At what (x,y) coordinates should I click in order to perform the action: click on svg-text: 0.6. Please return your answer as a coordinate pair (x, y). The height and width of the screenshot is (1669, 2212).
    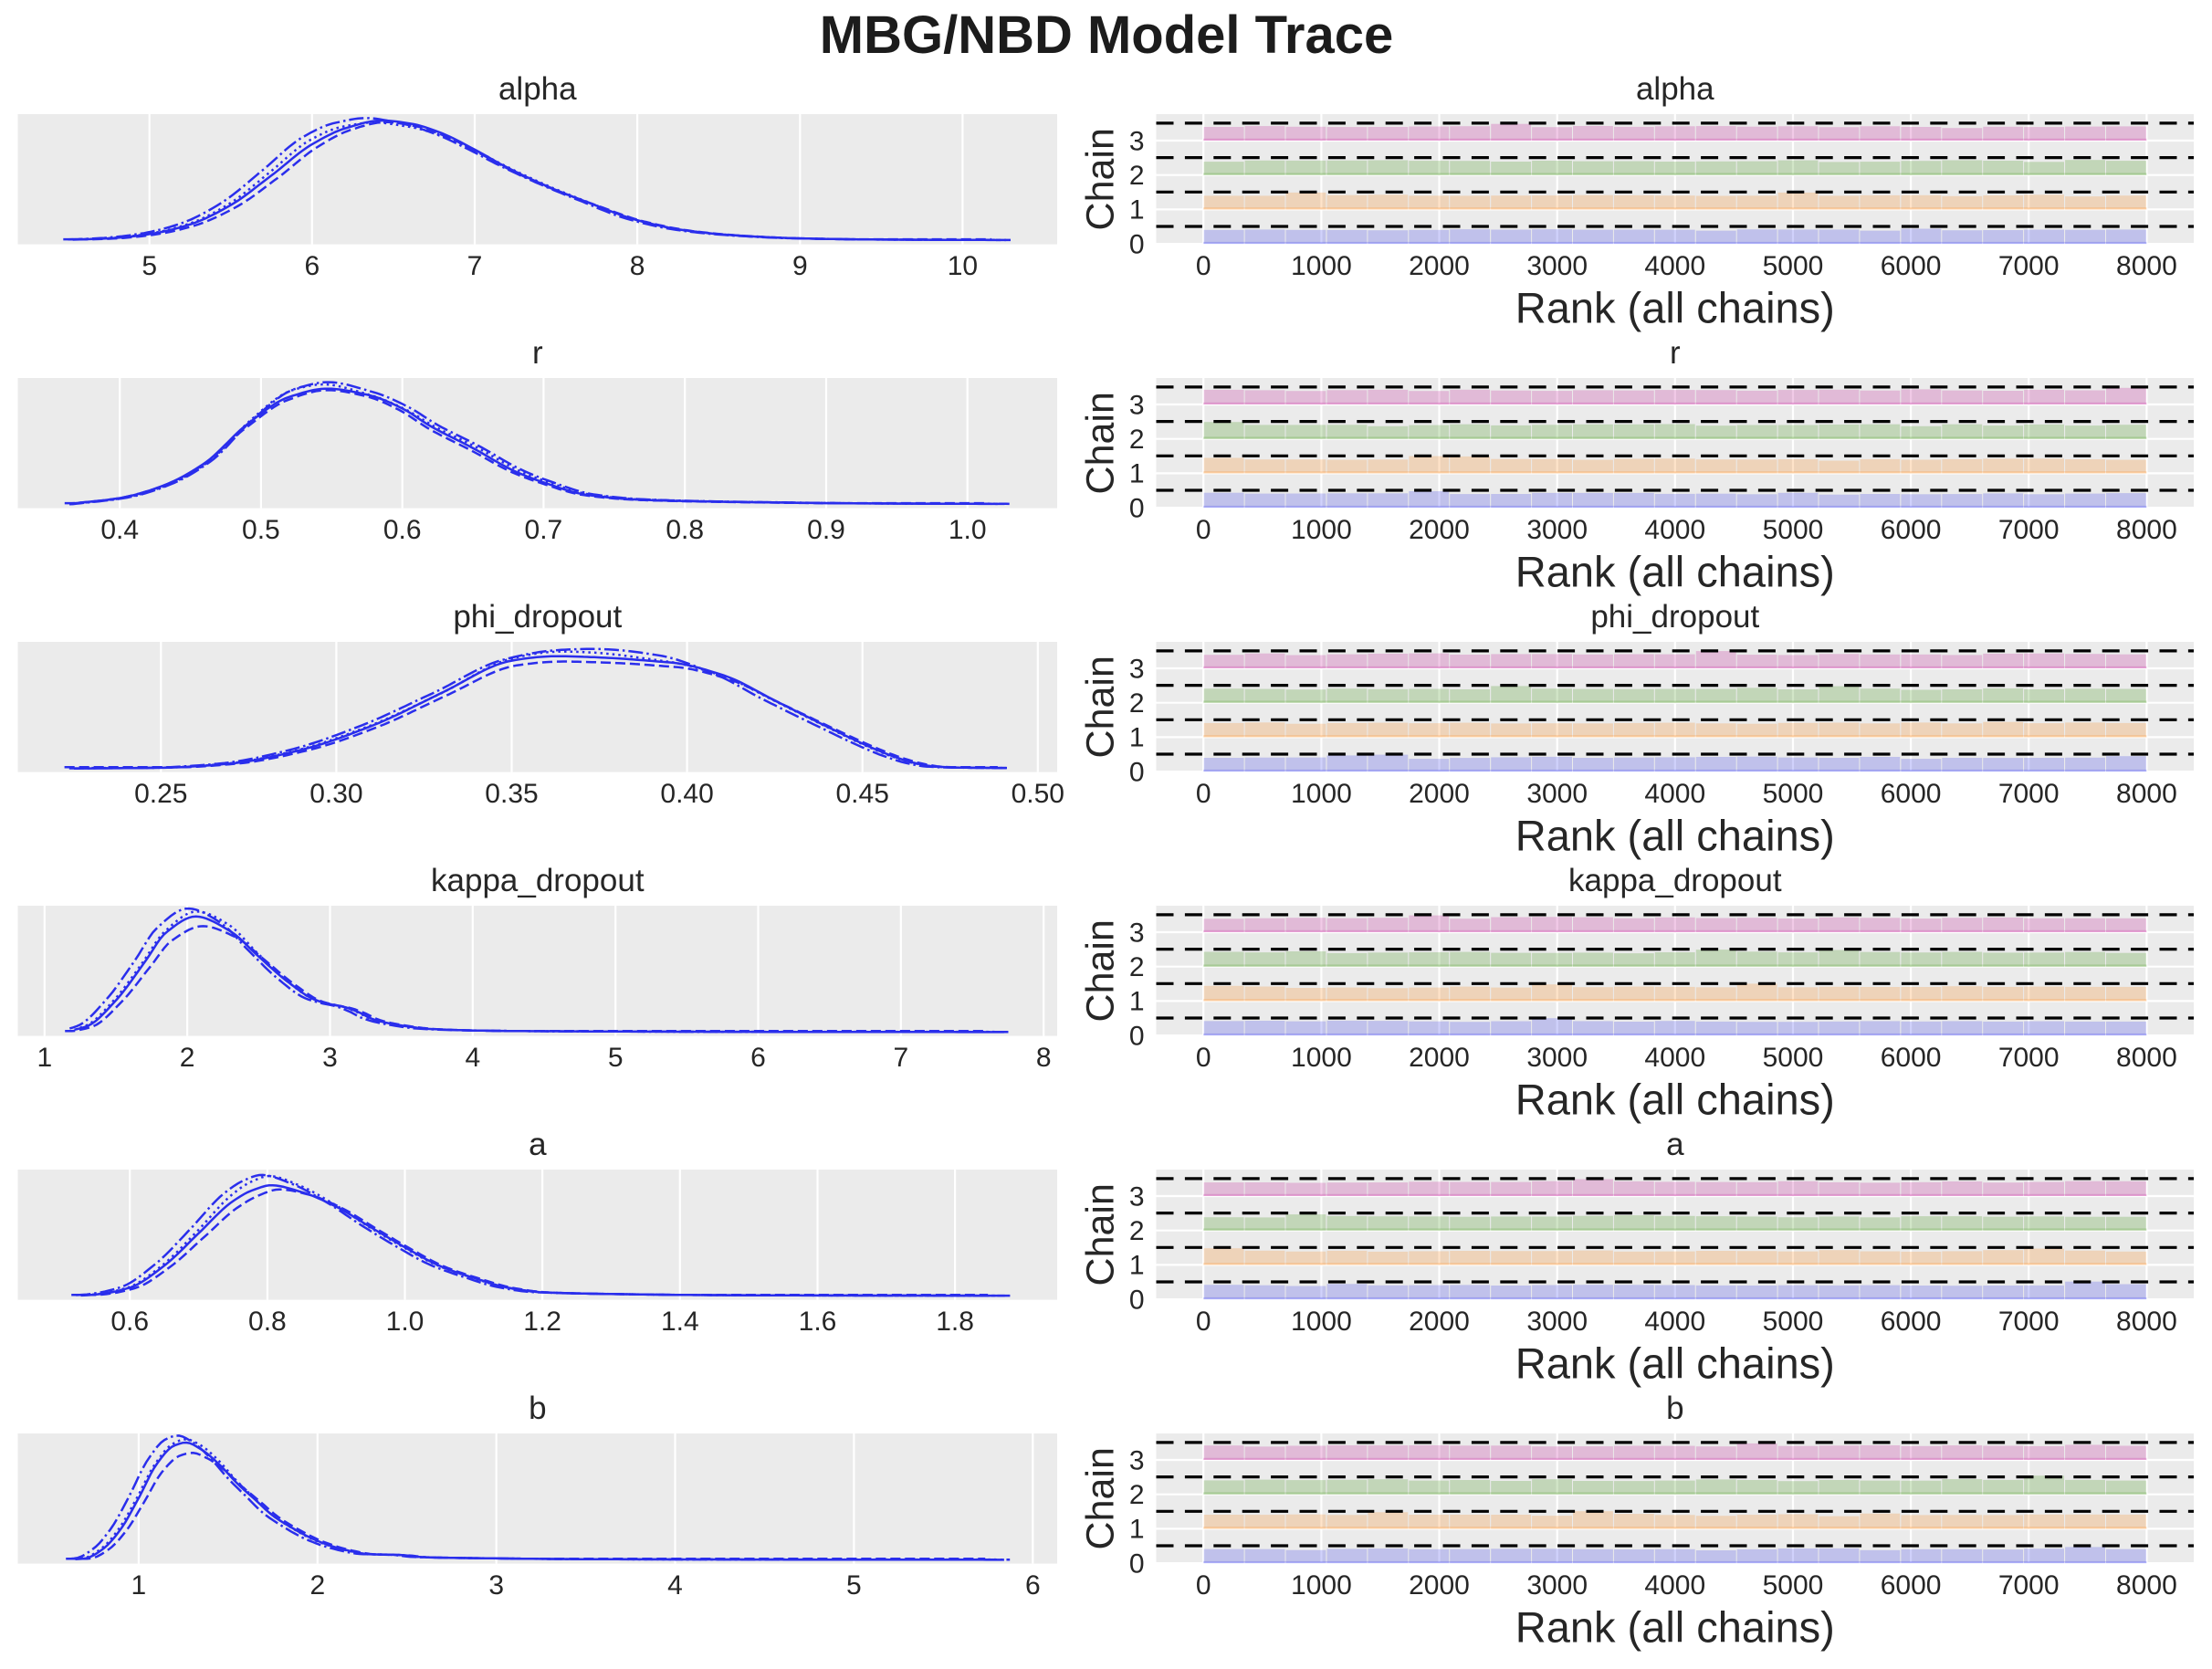
    Looking at the image, I should click on (129, 1322).